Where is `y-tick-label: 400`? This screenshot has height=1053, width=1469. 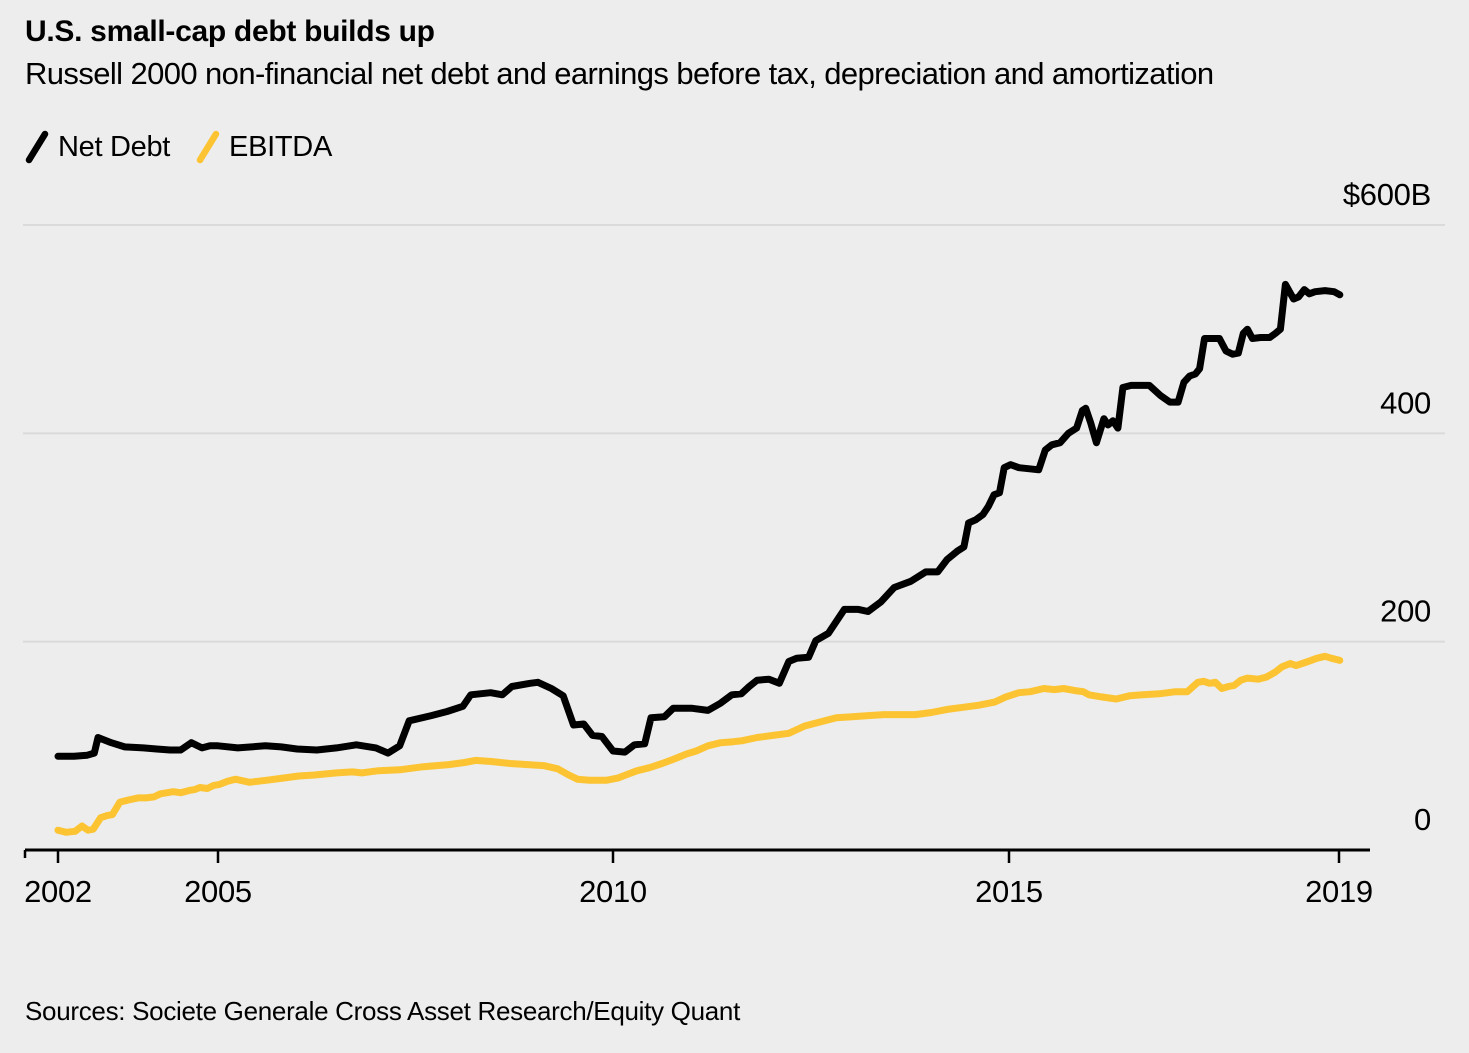 y-tick-label: 400 is located at coordinates (1405, 402).